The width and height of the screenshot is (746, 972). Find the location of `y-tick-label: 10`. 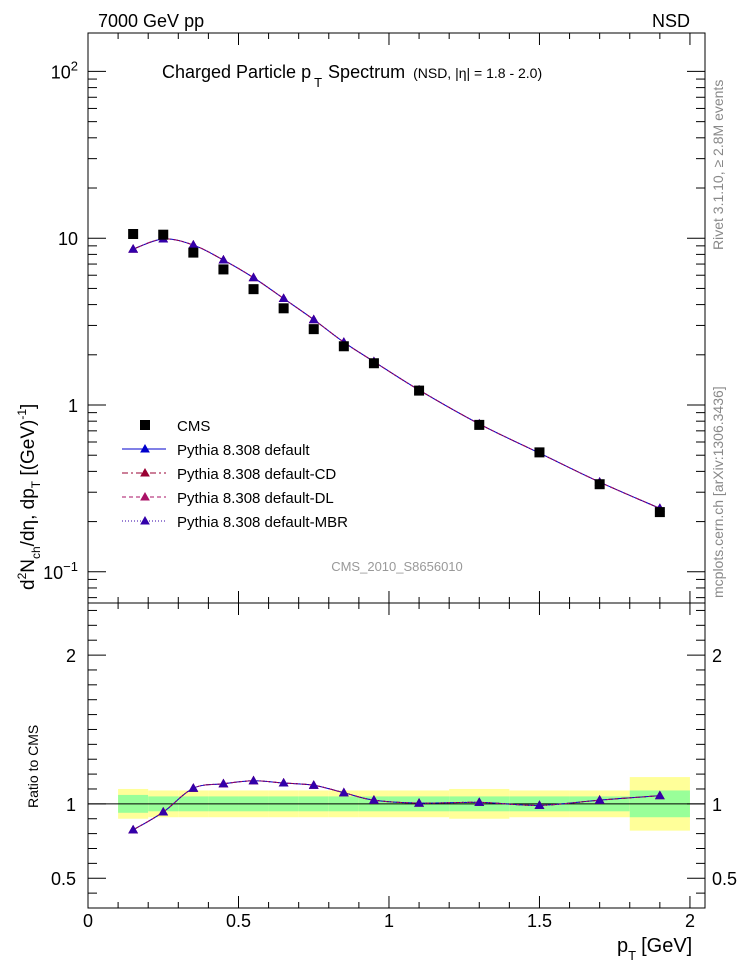

y-tick-label: 10 is located at coordinates (68, 239).